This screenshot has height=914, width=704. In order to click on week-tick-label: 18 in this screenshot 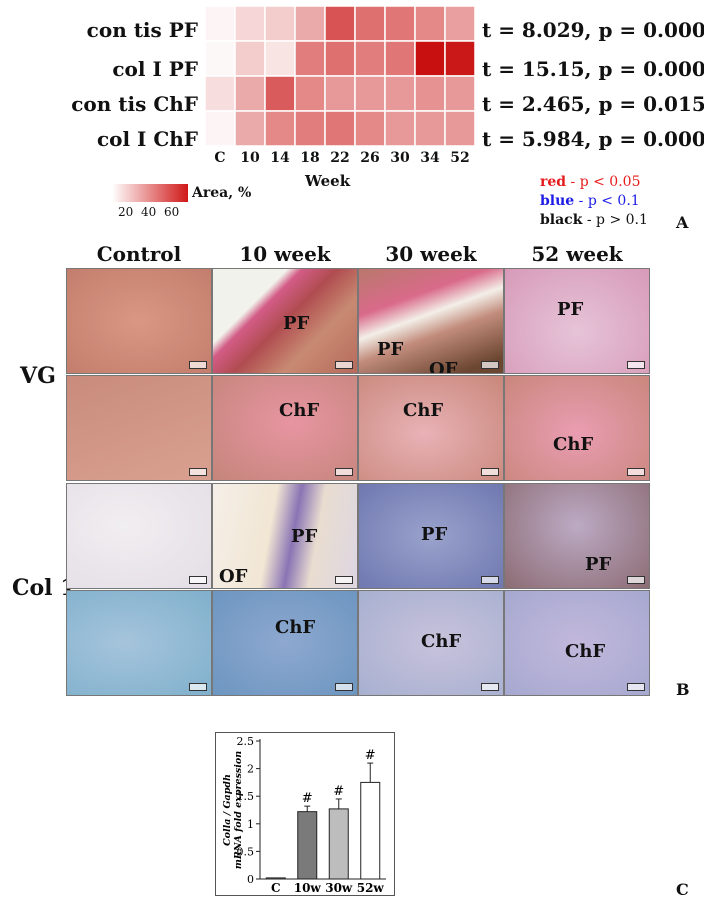, I will do `click(310, 158)`.